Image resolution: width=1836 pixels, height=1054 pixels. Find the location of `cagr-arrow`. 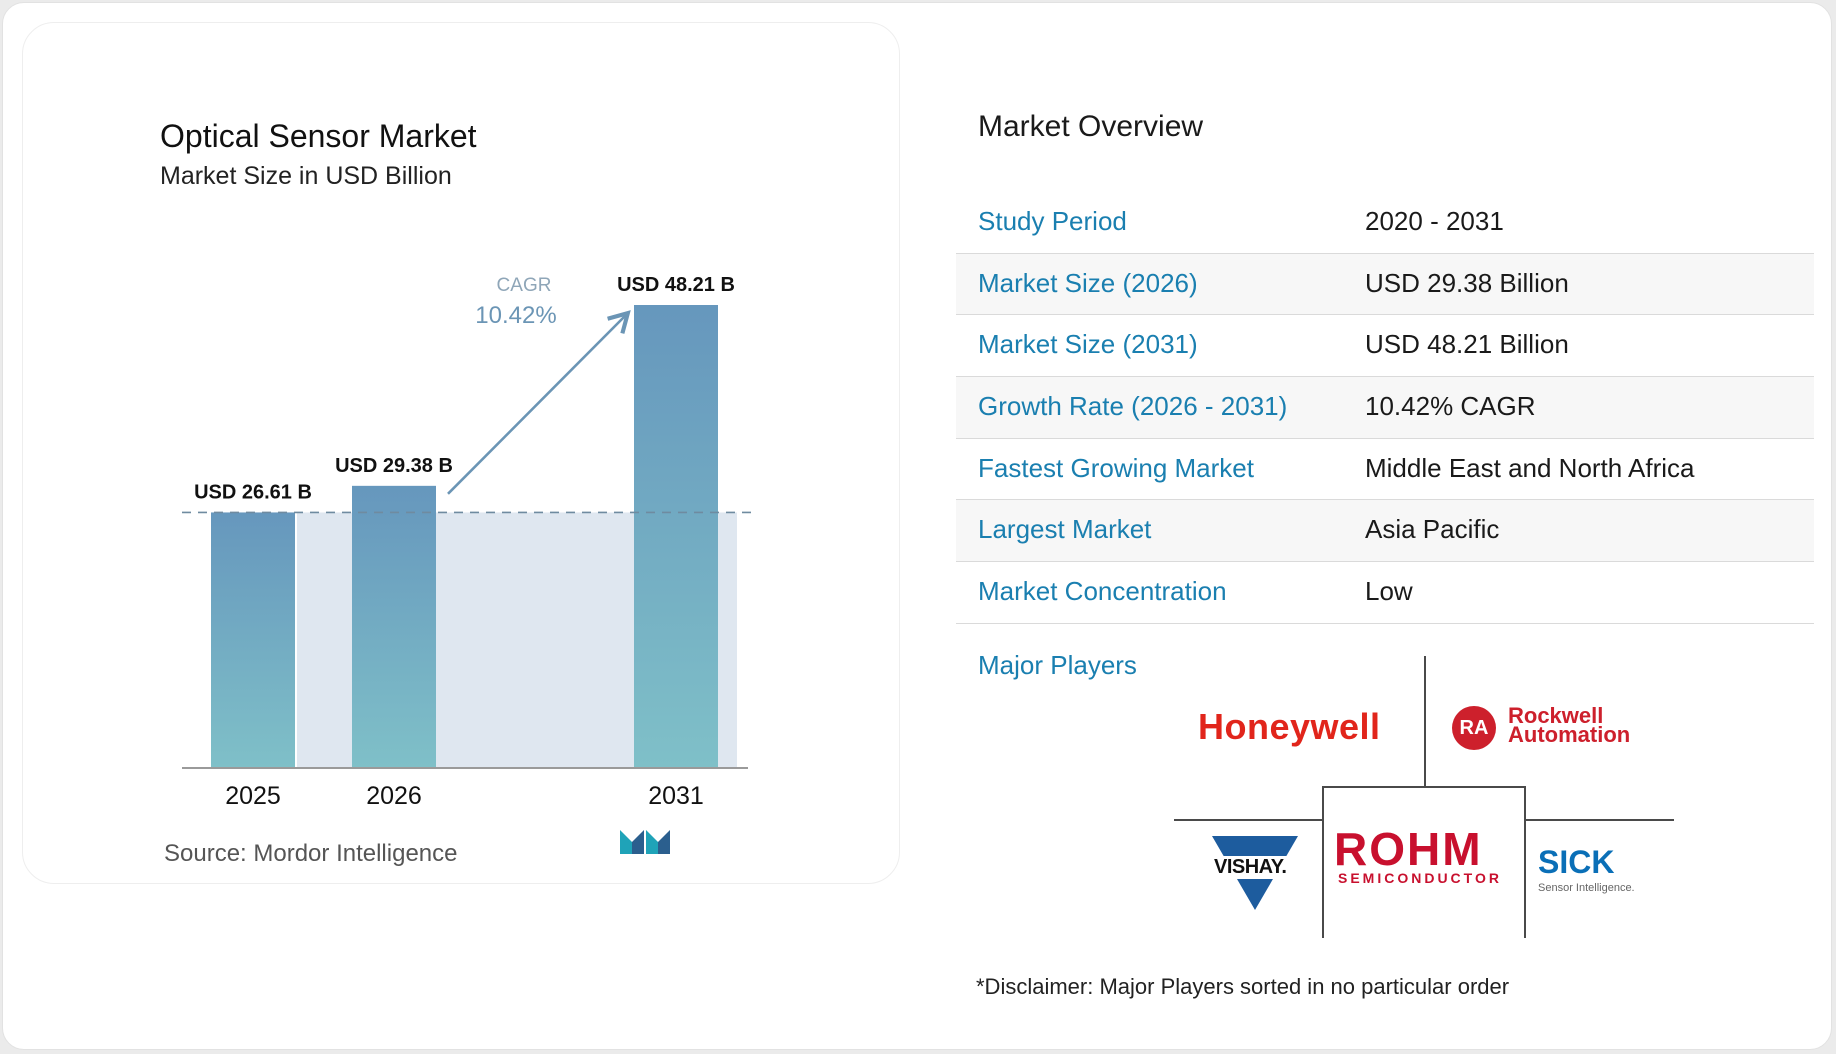

cagr-arrow is located at coordinates (539, 402).